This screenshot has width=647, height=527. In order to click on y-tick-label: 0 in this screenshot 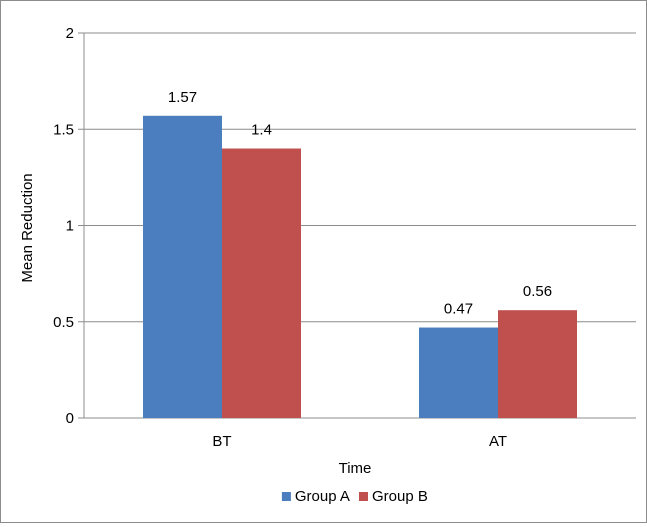, I will do `click(70, 418)`.